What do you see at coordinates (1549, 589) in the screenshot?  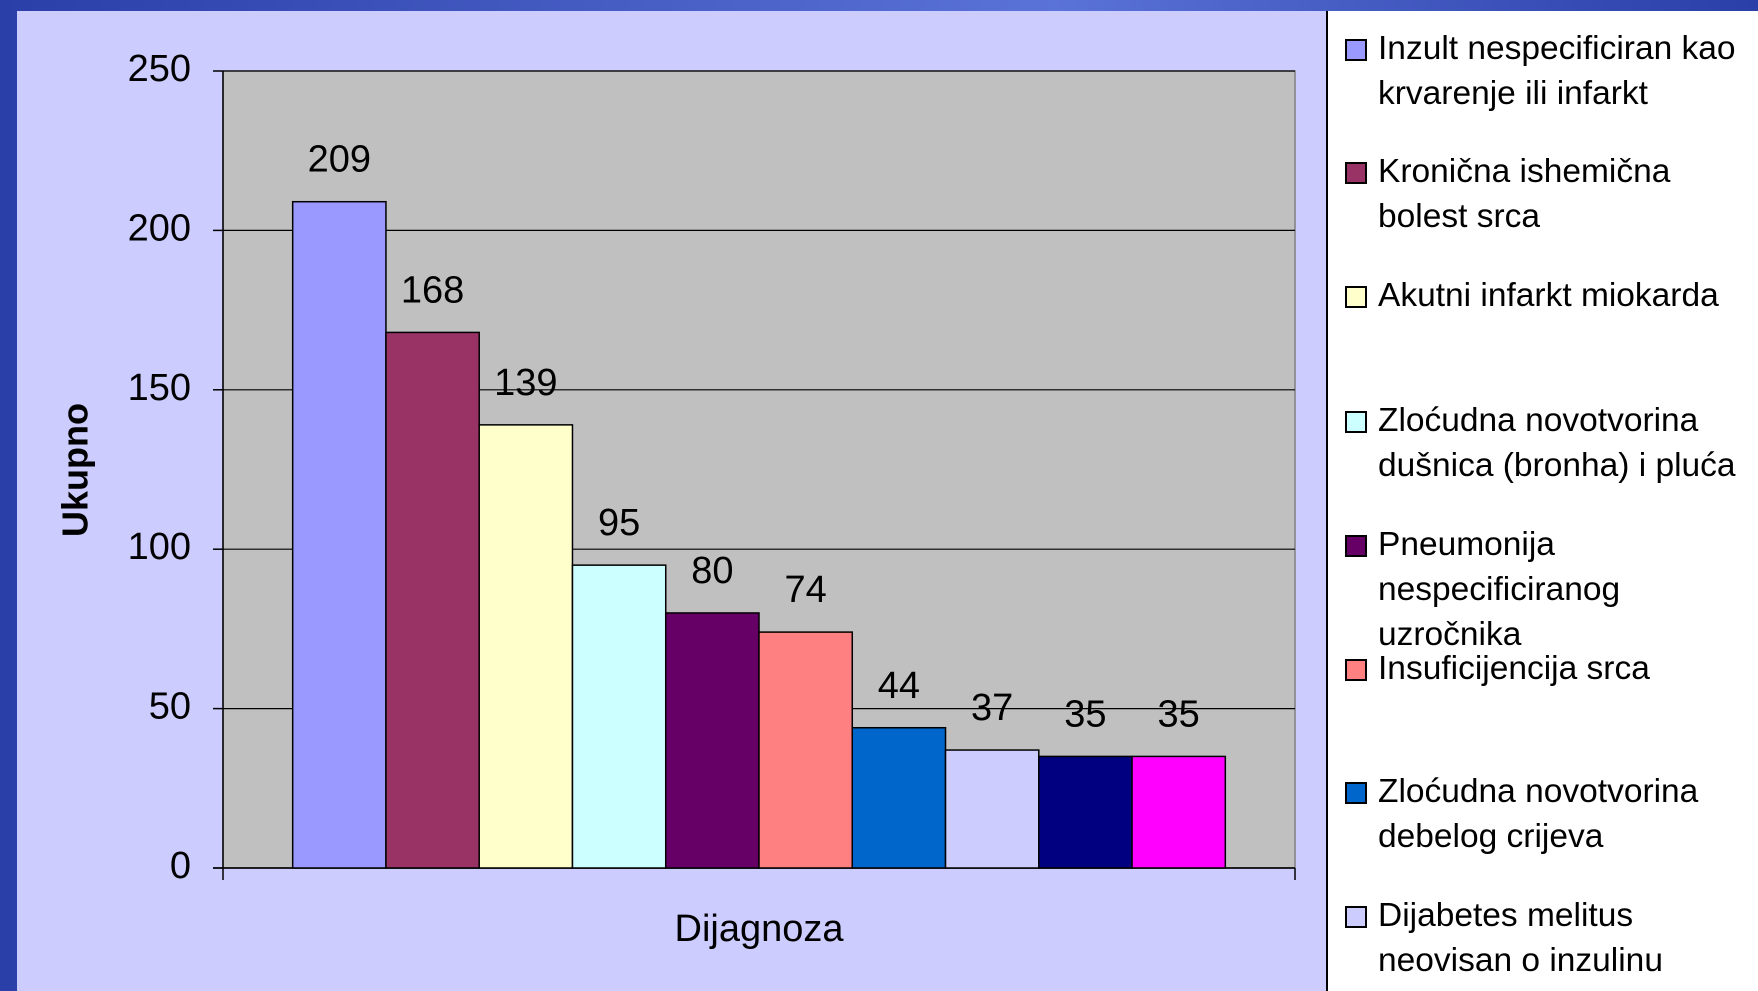 I see `legend-entry: Pneumonija nespecificiranog uzročnika` at bounding box center [1549, 589].